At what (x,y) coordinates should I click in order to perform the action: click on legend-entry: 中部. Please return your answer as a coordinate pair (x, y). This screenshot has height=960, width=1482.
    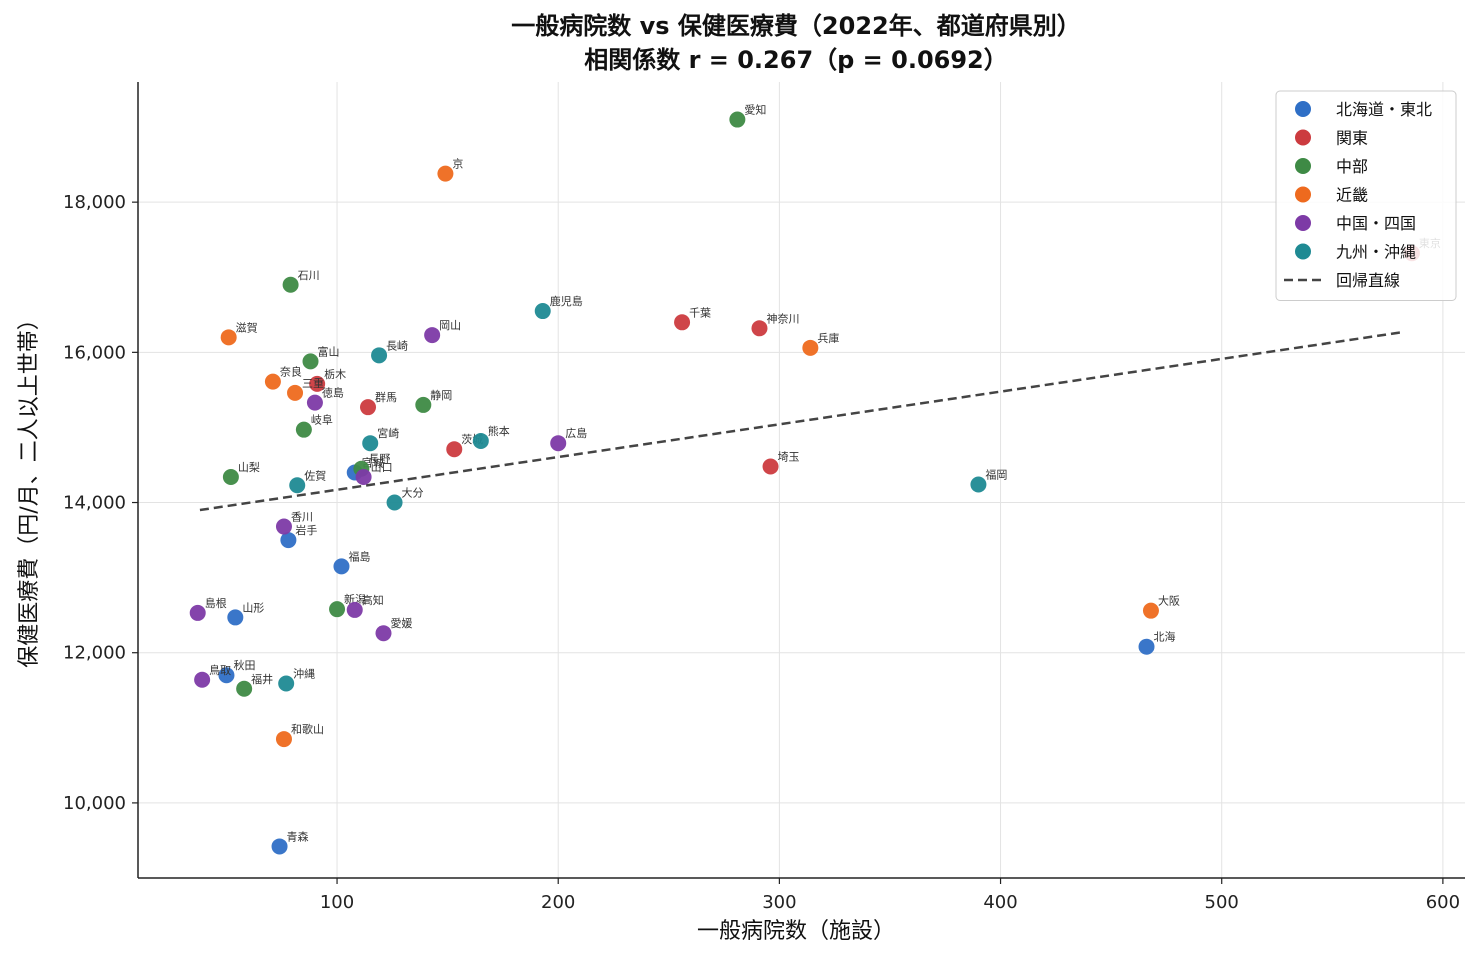
    Looking at the image, I should click on (1352, 166).